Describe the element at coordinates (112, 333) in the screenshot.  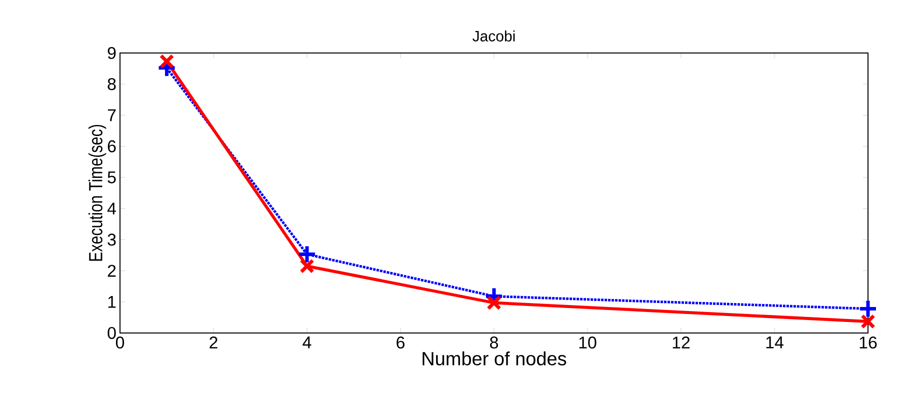
I see `y-tick-label: 0` at that location.